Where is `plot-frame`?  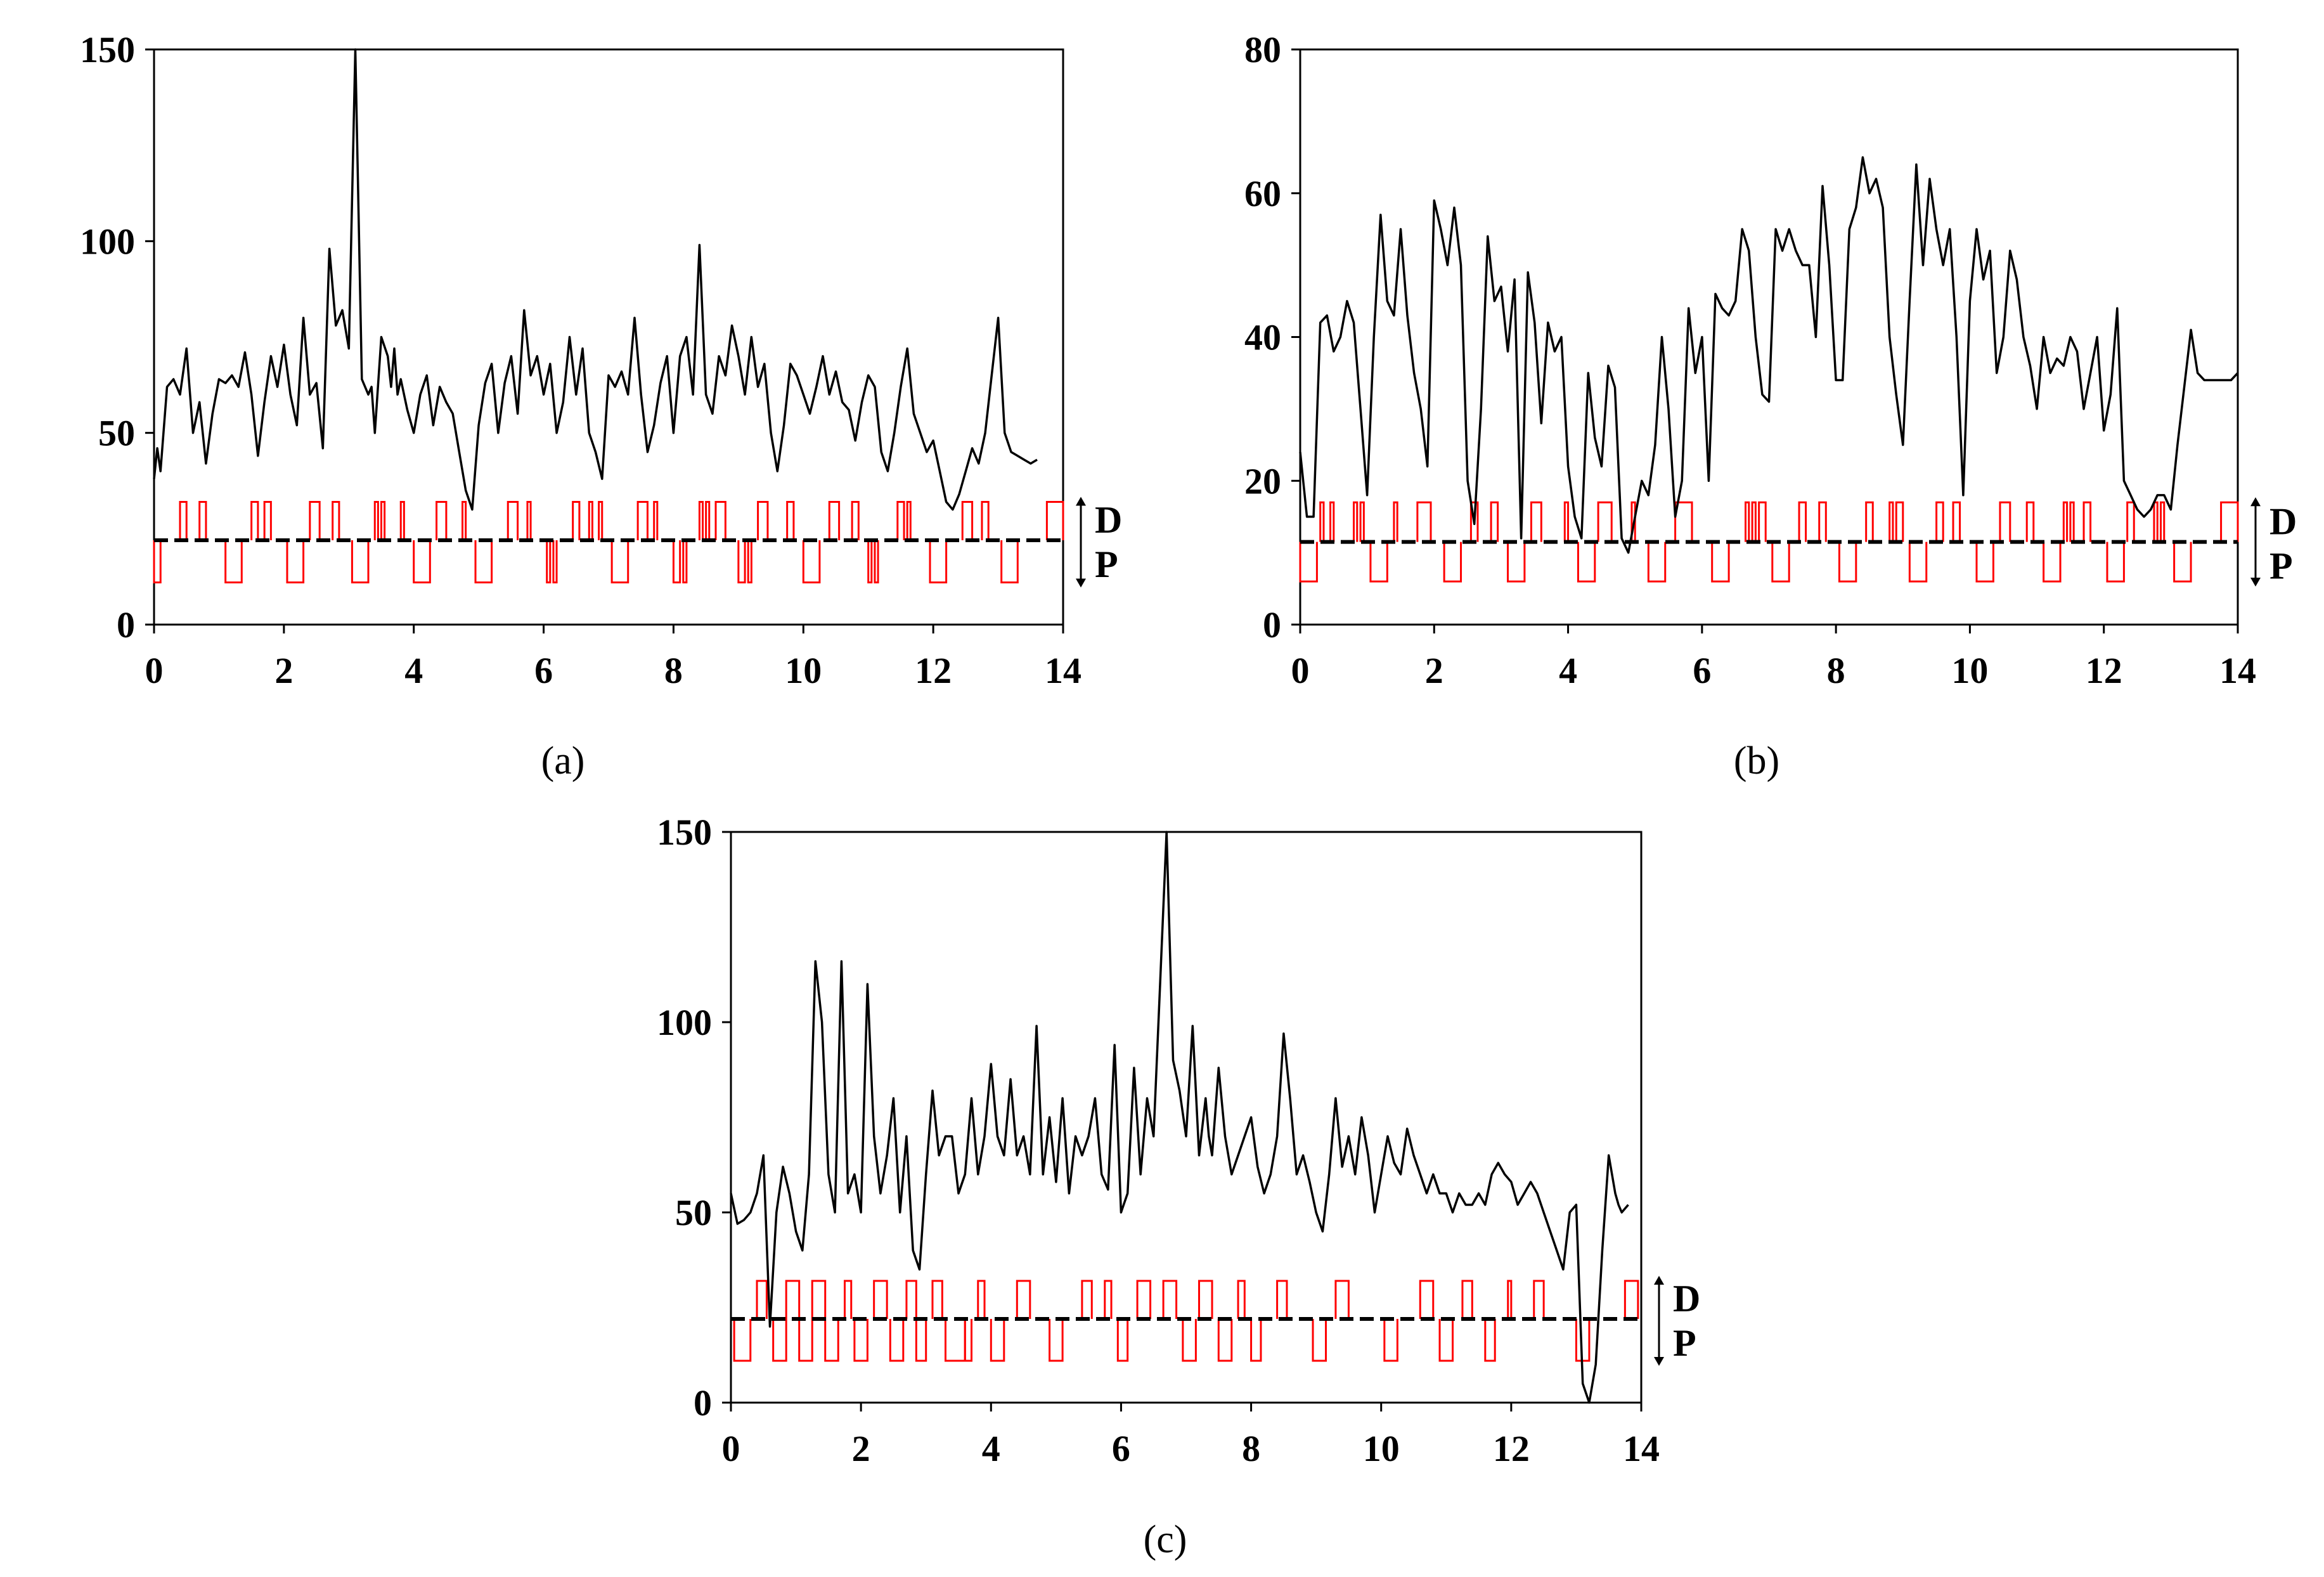 plot-frame is located at coordinates (609, 337).